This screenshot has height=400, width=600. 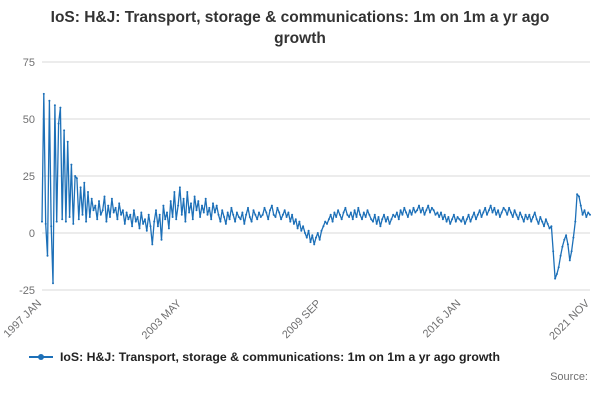 What do you see at coordinates (32, 234) in the screenshot?
I see `y-tick-label: 0` at bounding box center [32, 234].